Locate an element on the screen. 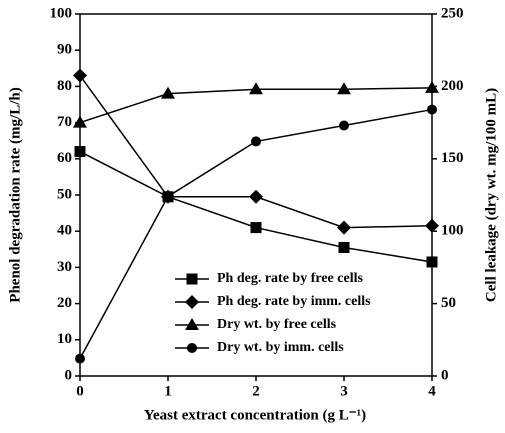 The image size is (505, 433). x-tick-label: 0 is located at coordinates (80, 391).